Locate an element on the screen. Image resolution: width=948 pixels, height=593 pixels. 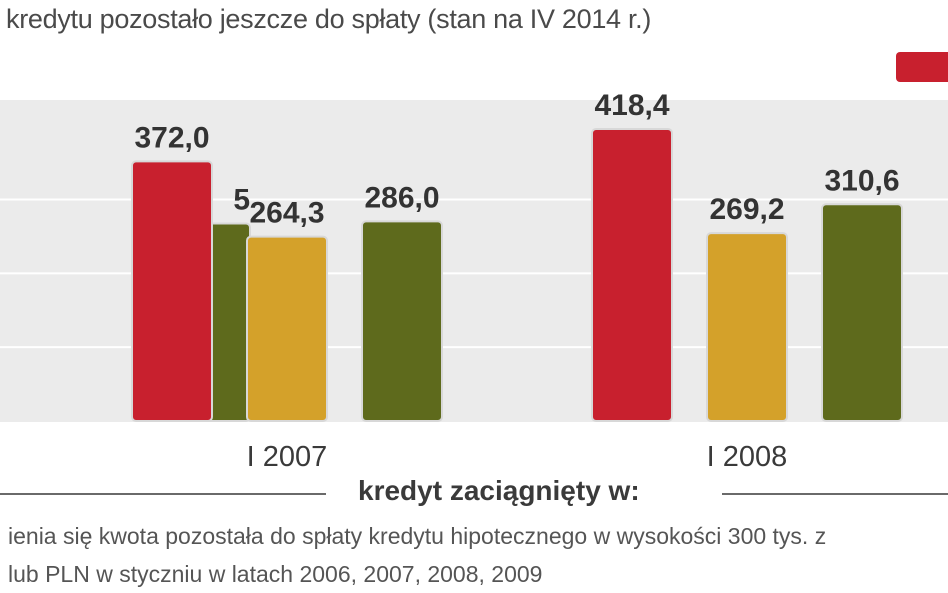
bar-g1-s0 is located at coordinates (172, 291).